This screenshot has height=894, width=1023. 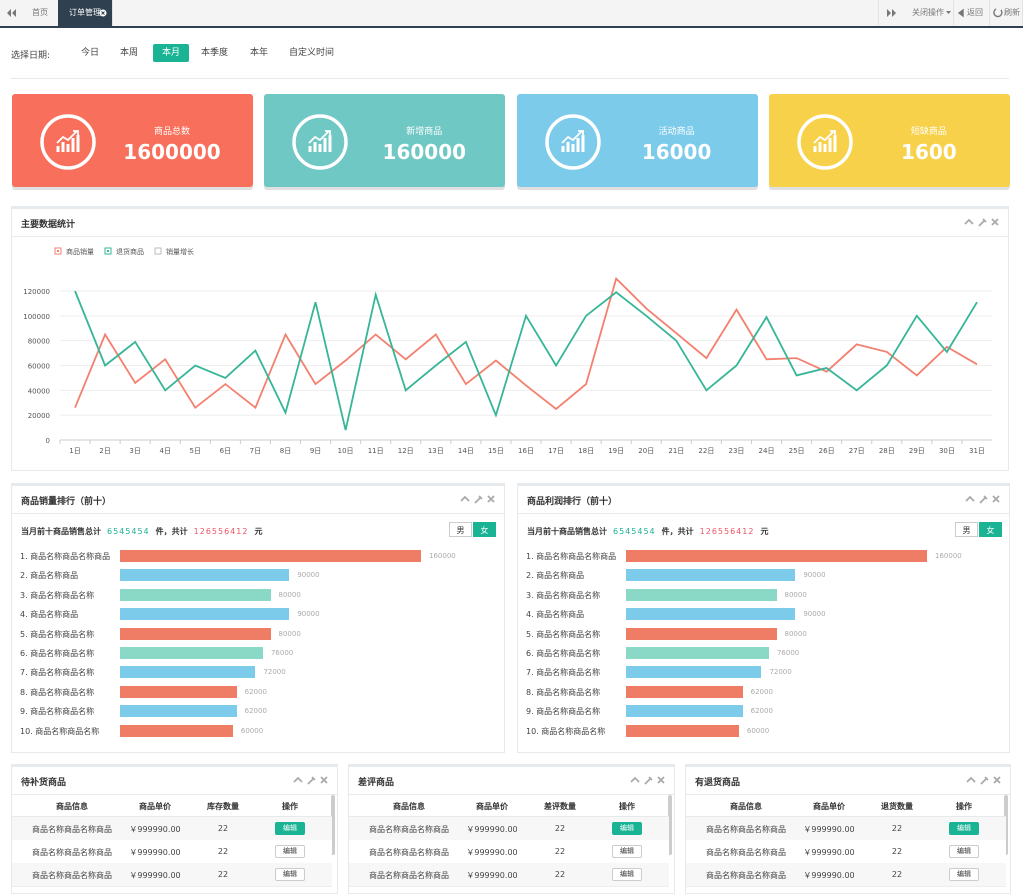 I want to click on stat-value: 1600000, so click(x=172, y=152).